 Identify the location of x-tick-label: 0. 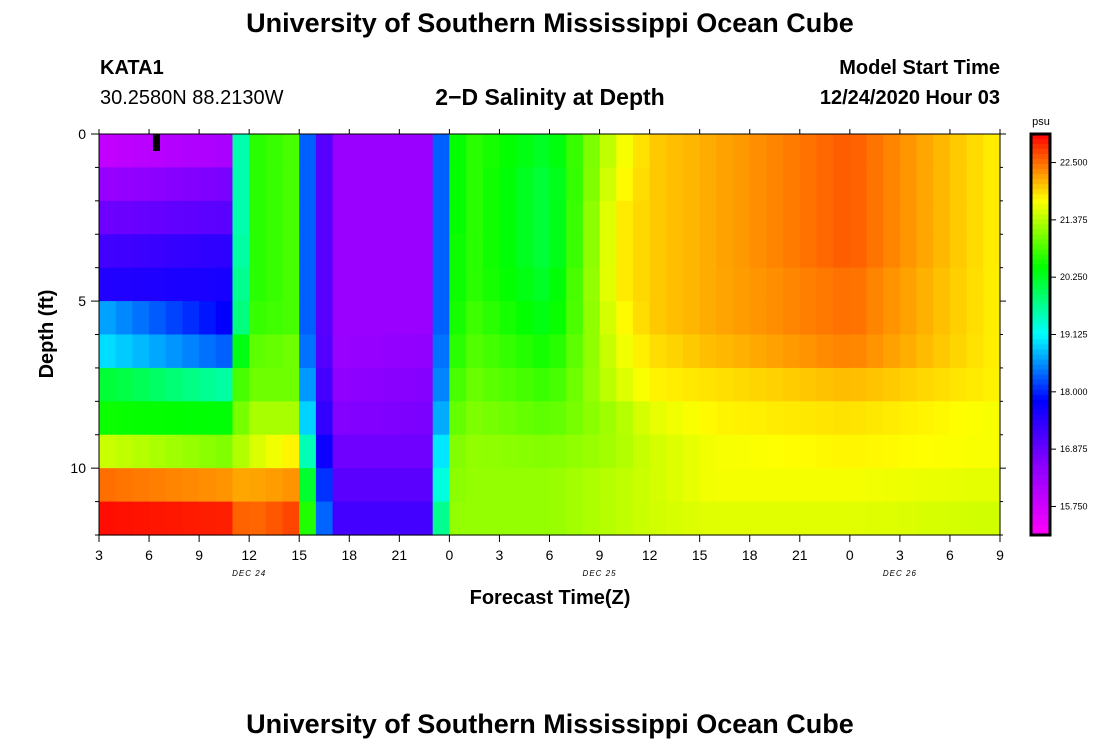
(850, 555).